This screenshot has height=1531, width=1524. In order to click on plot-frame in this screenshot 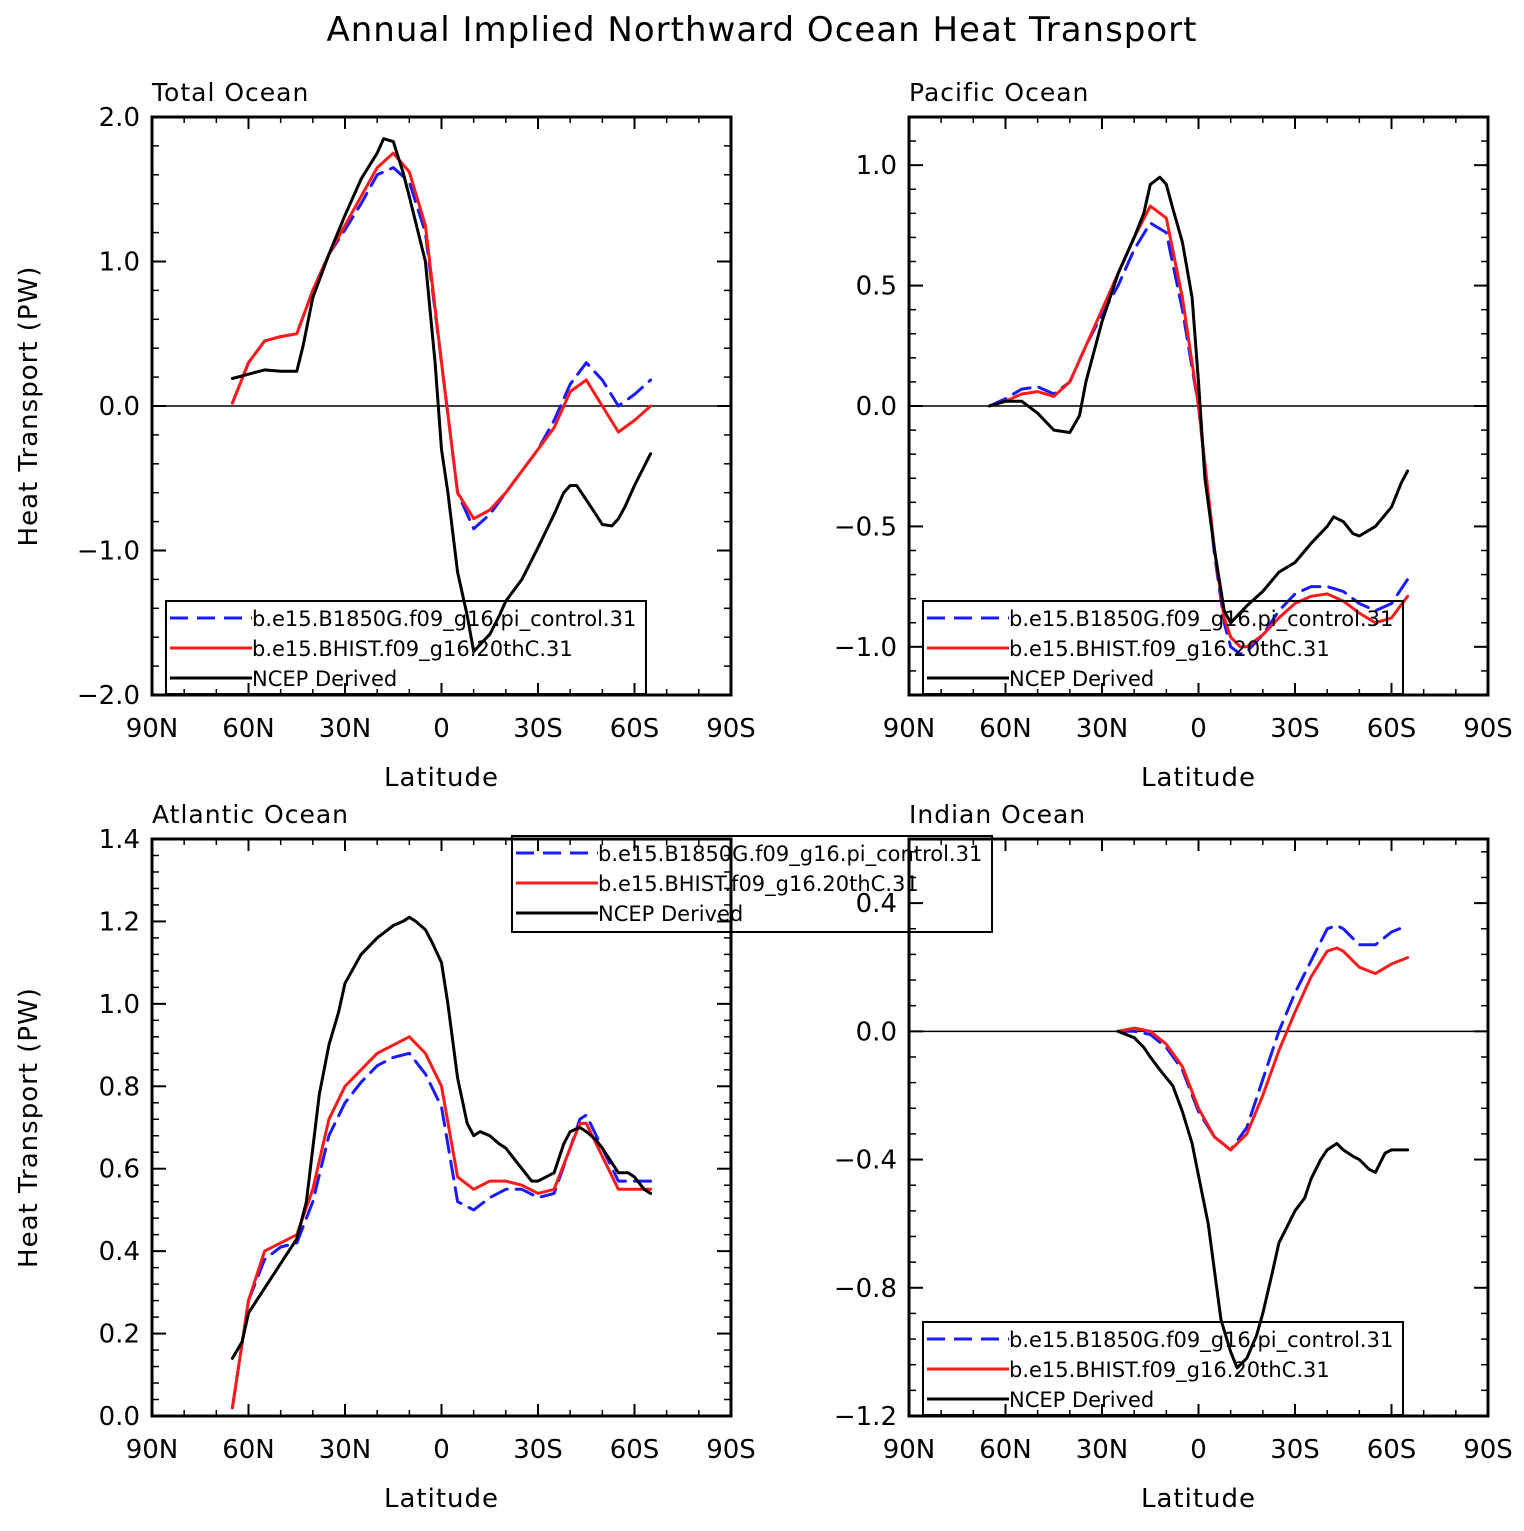, I will do `click(441, 1127)`.